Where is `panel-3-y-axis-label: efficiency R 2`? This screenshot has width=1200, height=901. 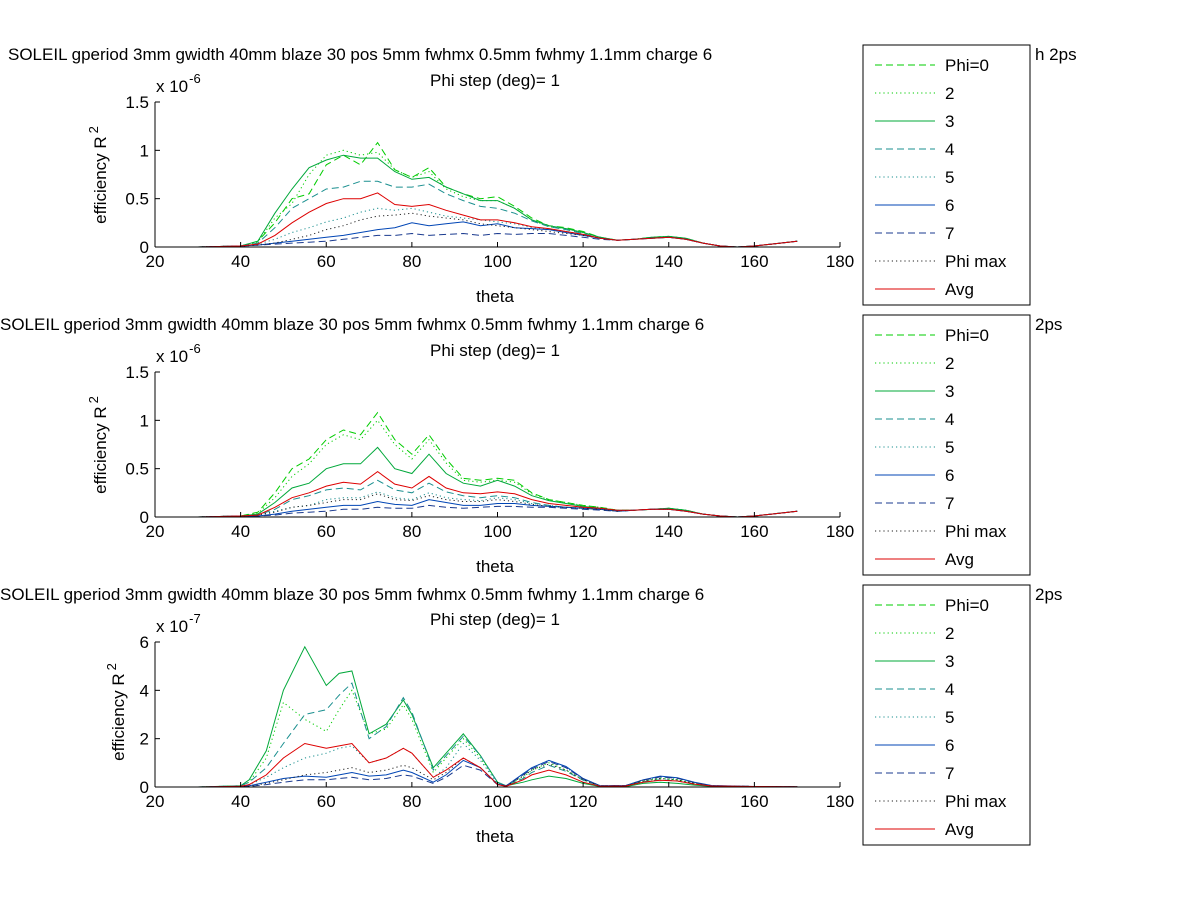 panel-3-y-axis-label: efficiency R 2 is located at coordinates (116, 712).